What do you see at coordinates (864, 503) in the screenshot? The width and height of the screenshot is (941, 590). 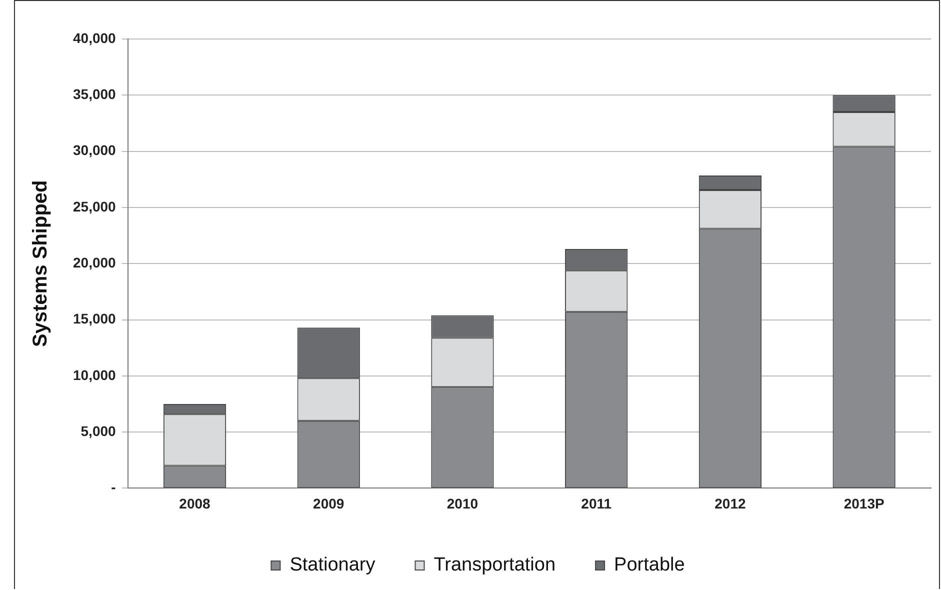 I see `x-tick-label: 2013P` at bounding box center [864, 503].